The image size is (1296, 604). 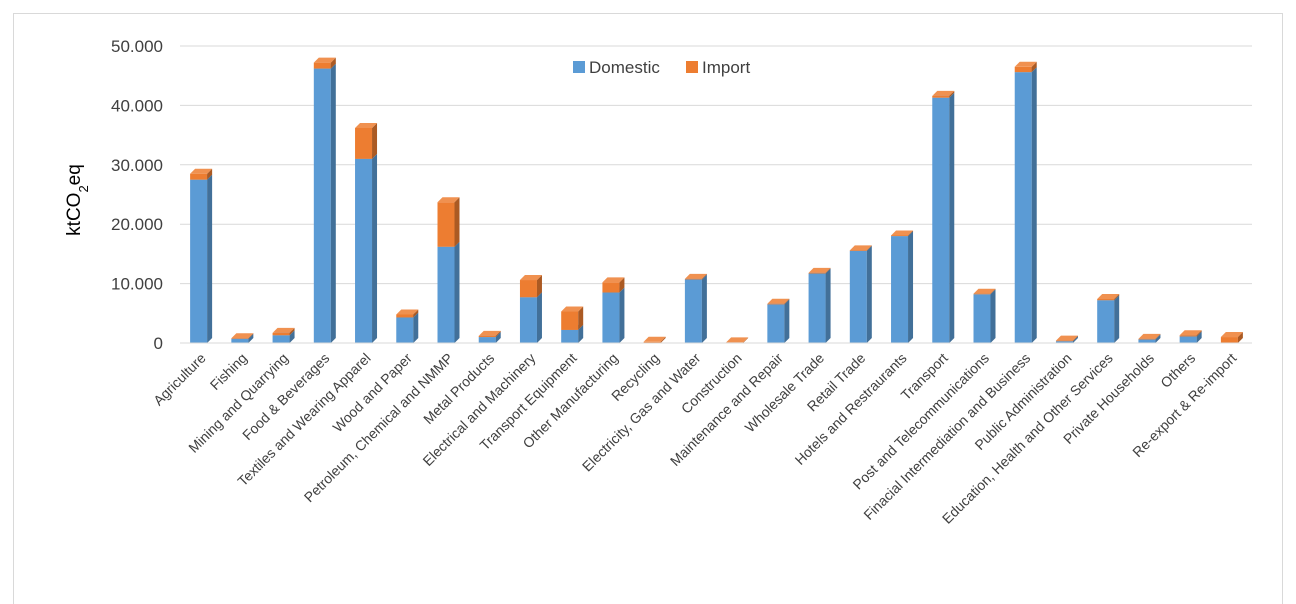 I want to click on y-axis-ticks: 0 10.000 20.000 30.000 40.000 50.000, so click(x=137, y=195).